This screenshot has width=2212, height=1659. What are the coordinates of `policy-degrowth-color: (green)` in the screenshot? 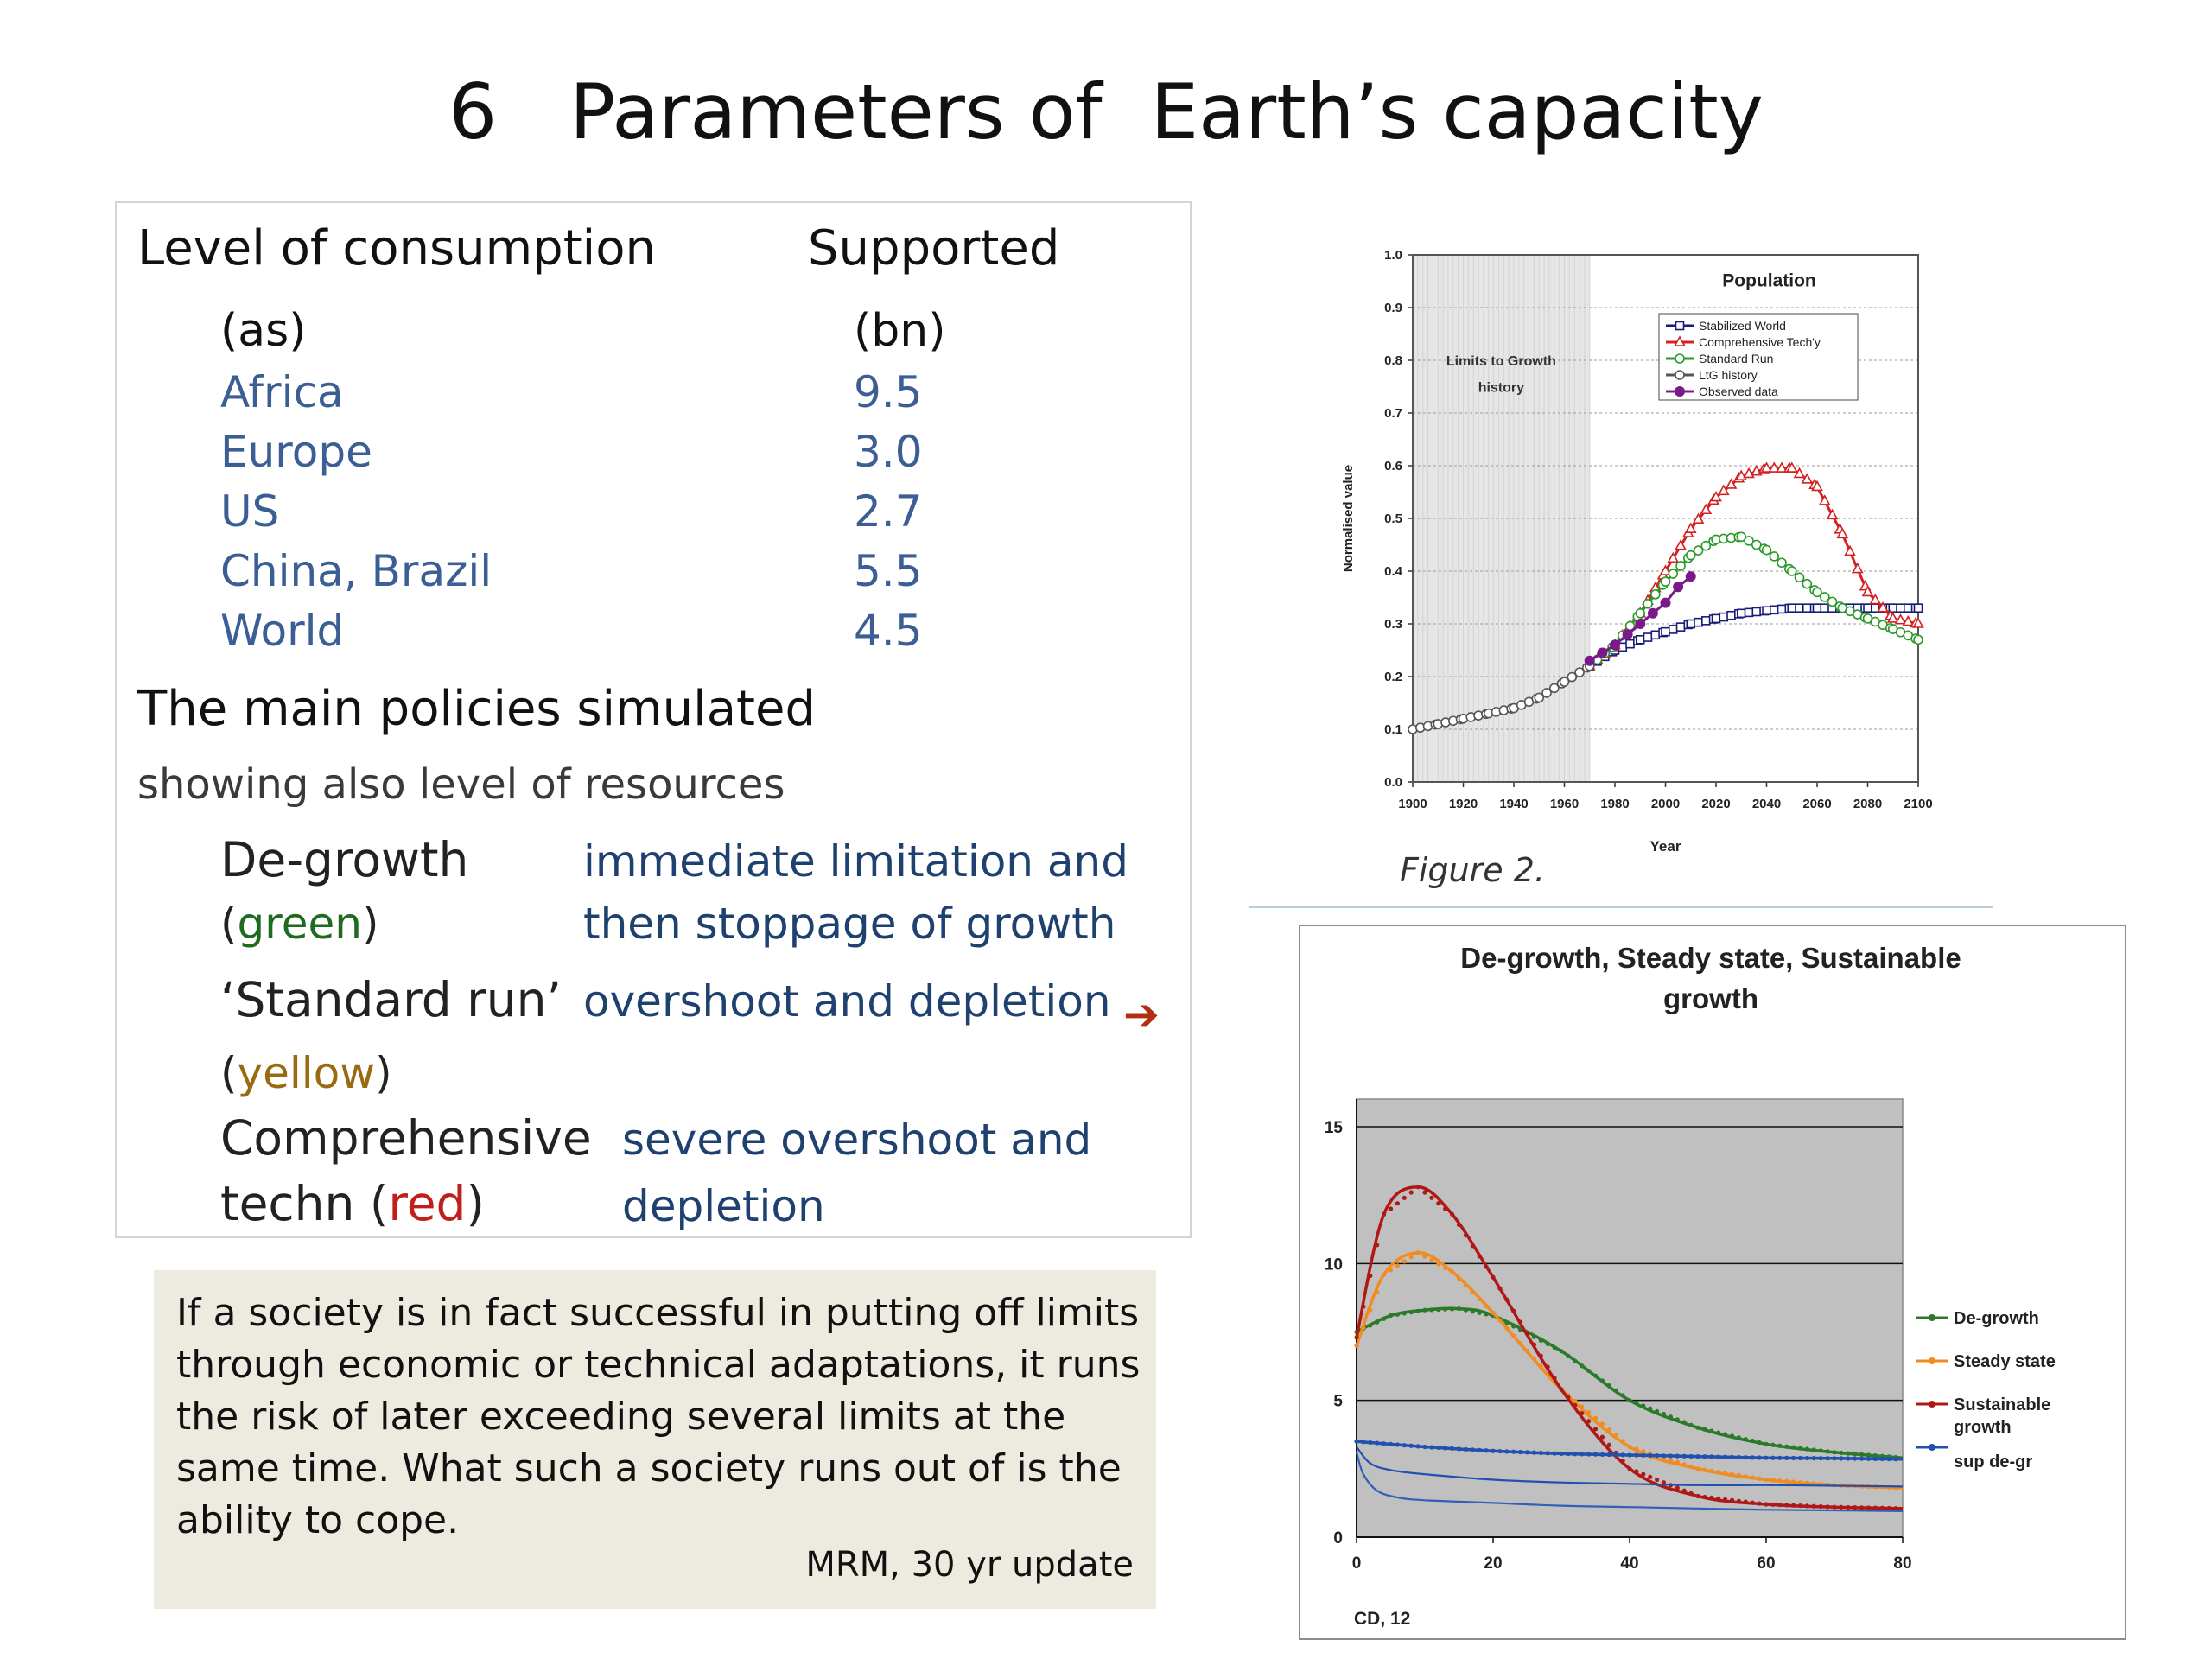 It's located at (299, 924).